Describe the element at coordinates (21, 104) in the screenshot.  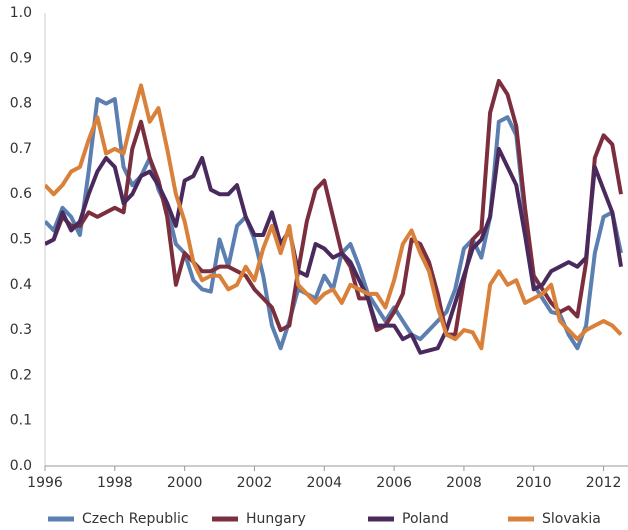
I see `y-tick-label: 0.8` at that location.